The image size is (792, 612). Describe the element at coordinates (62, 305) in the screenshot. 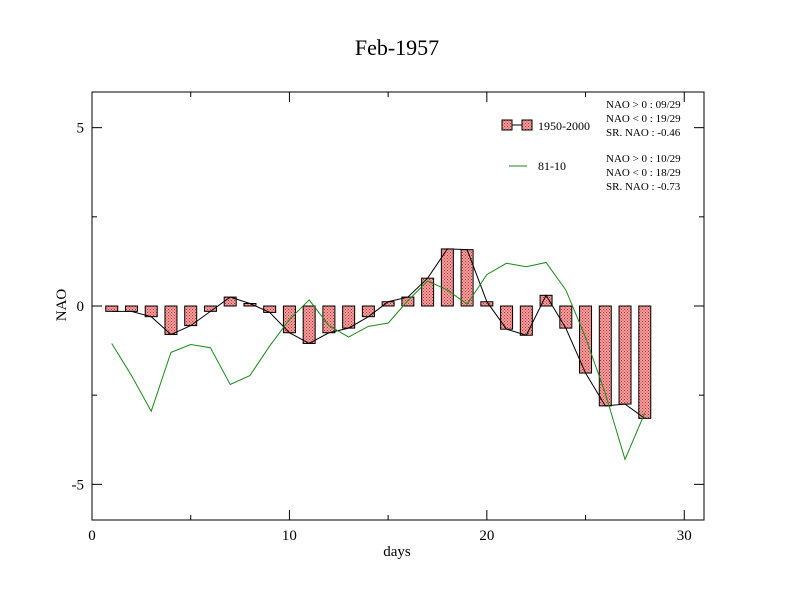

I see `y-axis-label: NAO` at that location.